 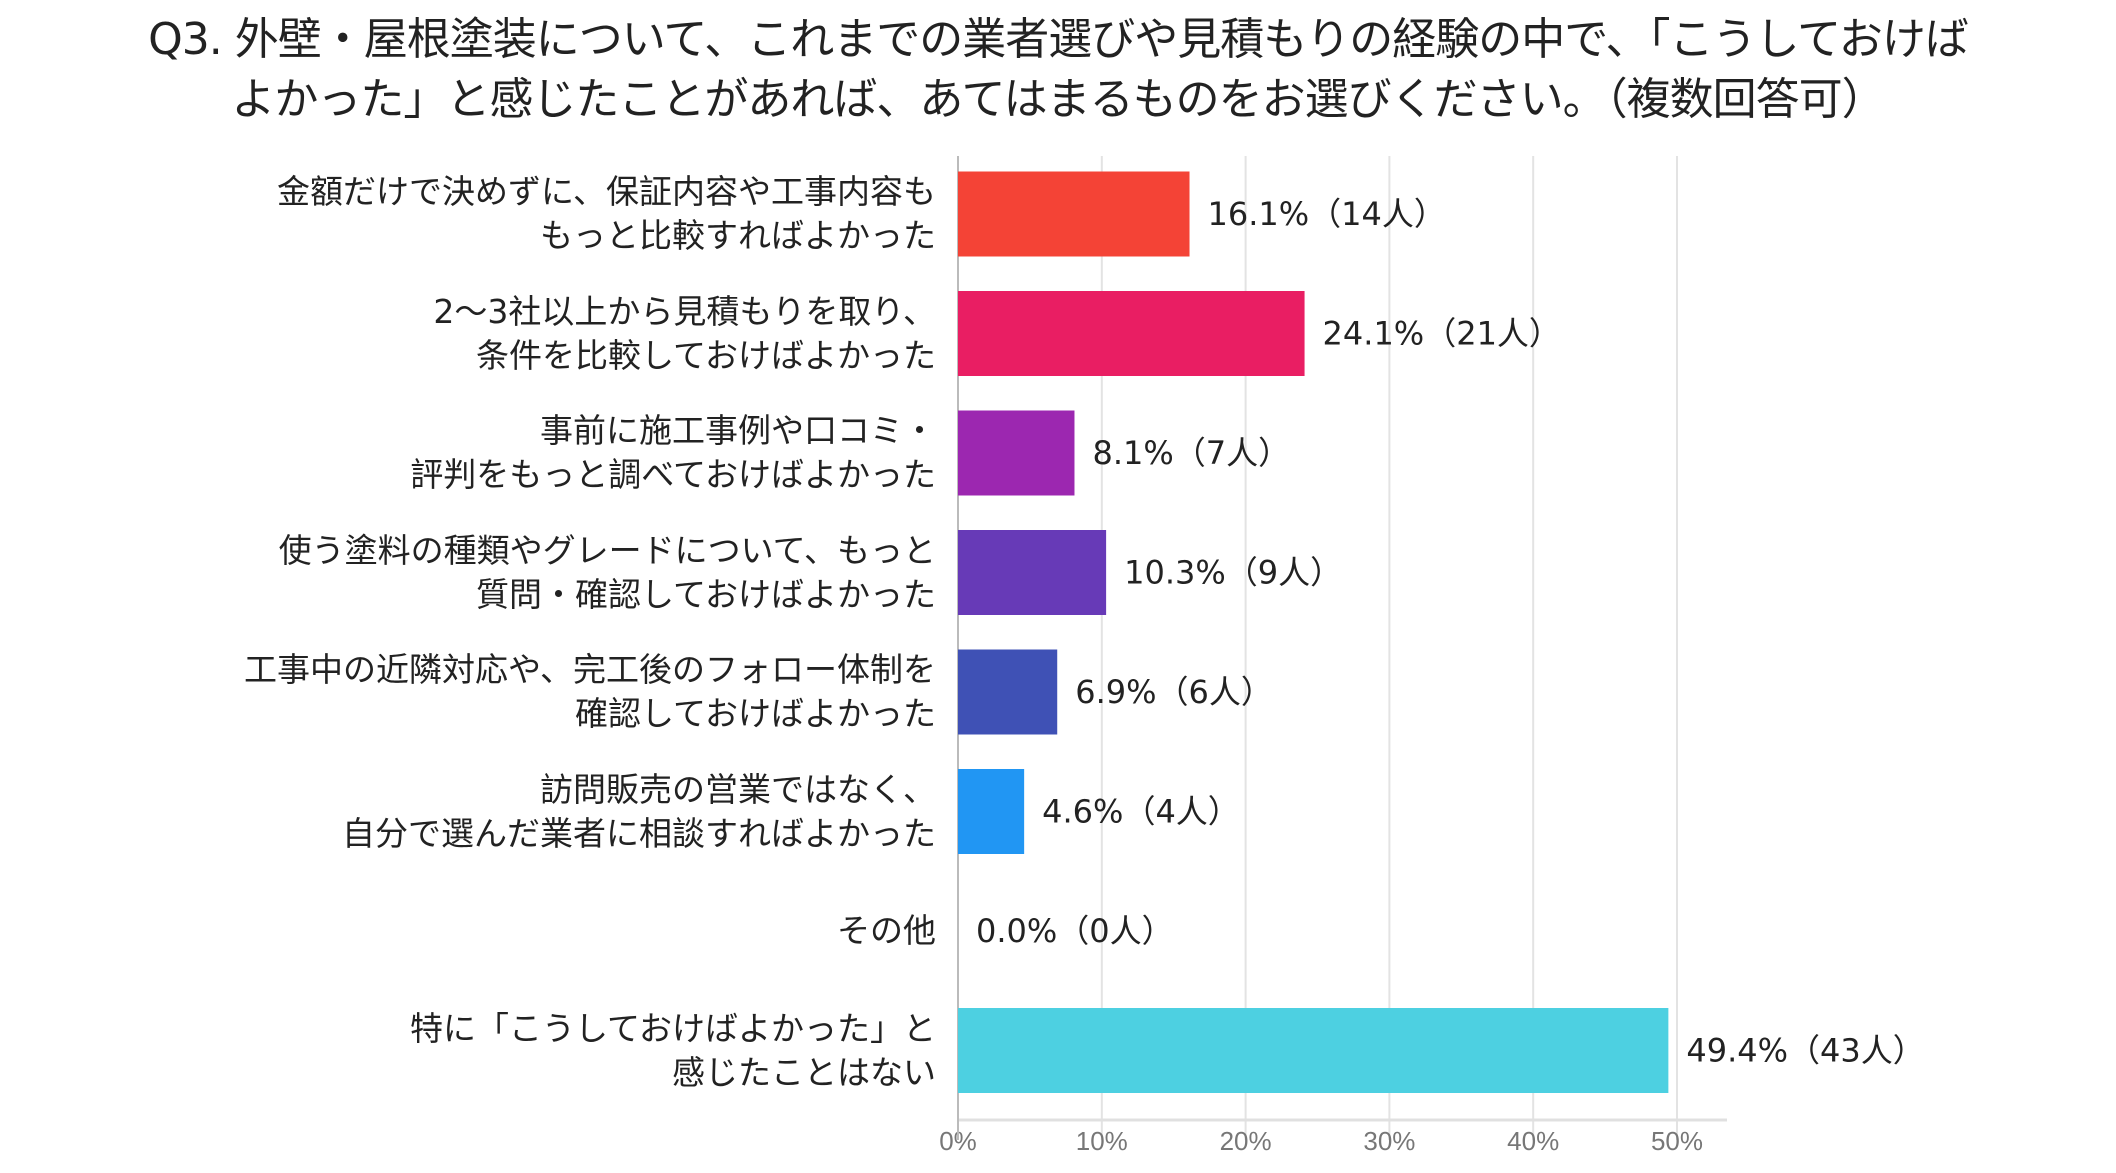 I want to click on chart-title-line-2: よかった」と感じたことがあれば、あてはまるものをお選びください。（複数回答可）, so click(x=1058, y=99).